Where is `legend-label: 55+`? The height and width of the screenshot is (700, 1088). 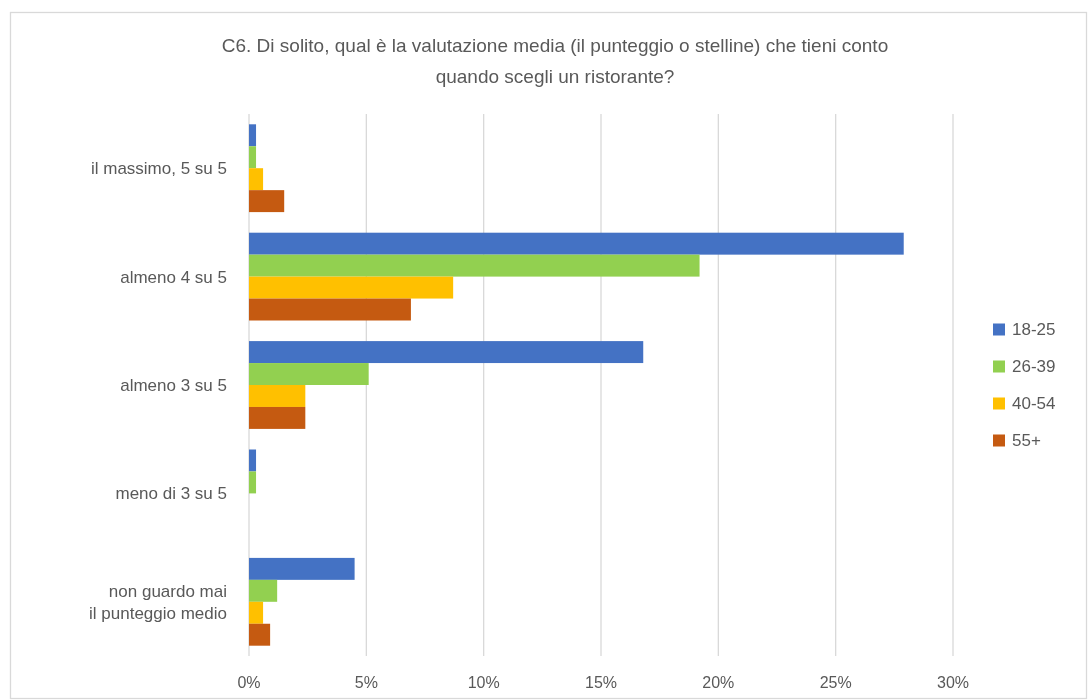 legend-label: 55+ is located at coordinates (1026, 440).